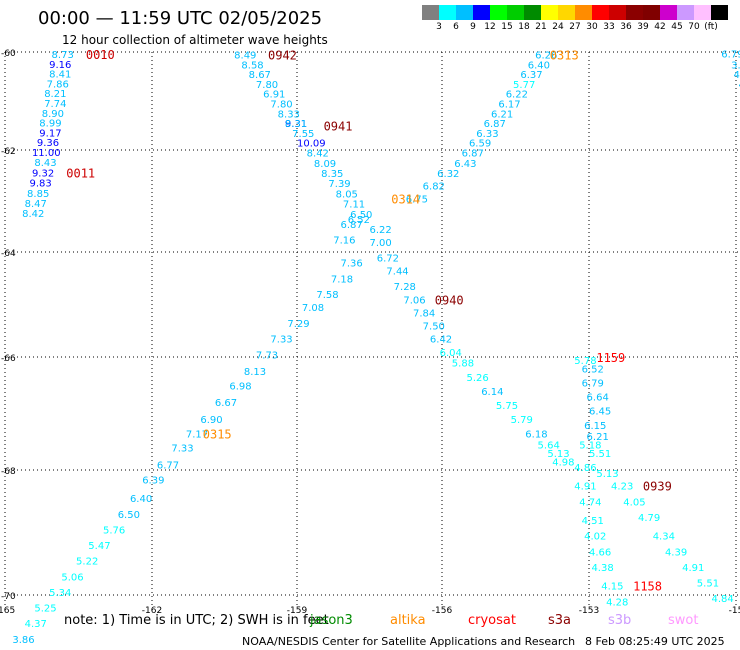 Image resolution: width=740 pixels, height=650 pixels. What do you see at coordinates (683, 620) in the screenshot?
I see `satellite-swot: swot` at bounding box center [683, 620].